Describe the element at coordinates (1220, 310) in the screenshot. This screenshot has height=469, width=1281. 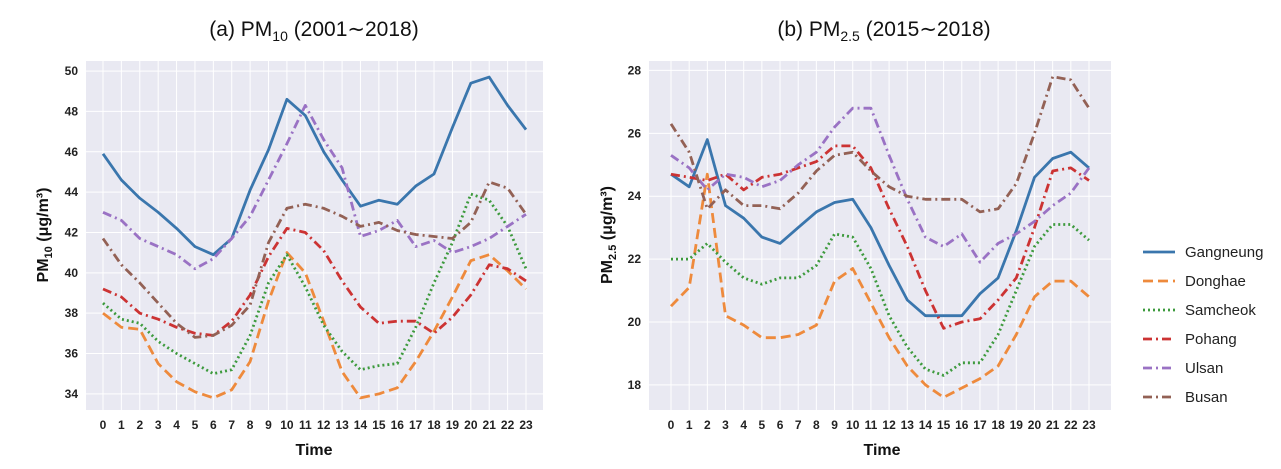
I see `legend-label-samcheok: Samcheok` at that location.